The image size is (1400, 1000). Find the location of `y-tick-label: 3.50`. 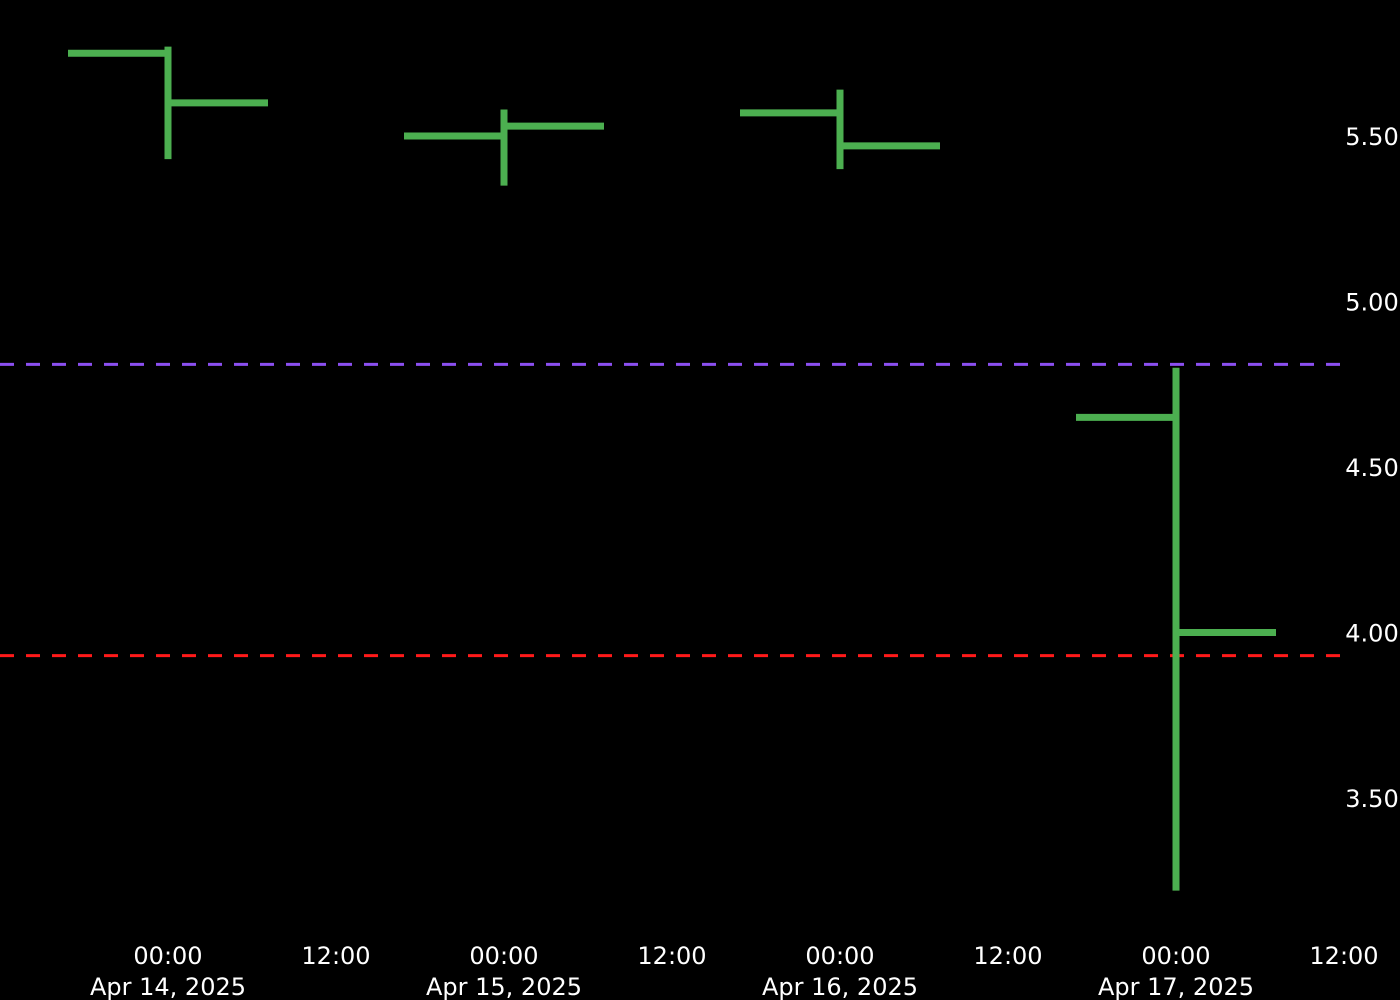

y-tick-label: 3.50 is located at coordinates (1371, 799).